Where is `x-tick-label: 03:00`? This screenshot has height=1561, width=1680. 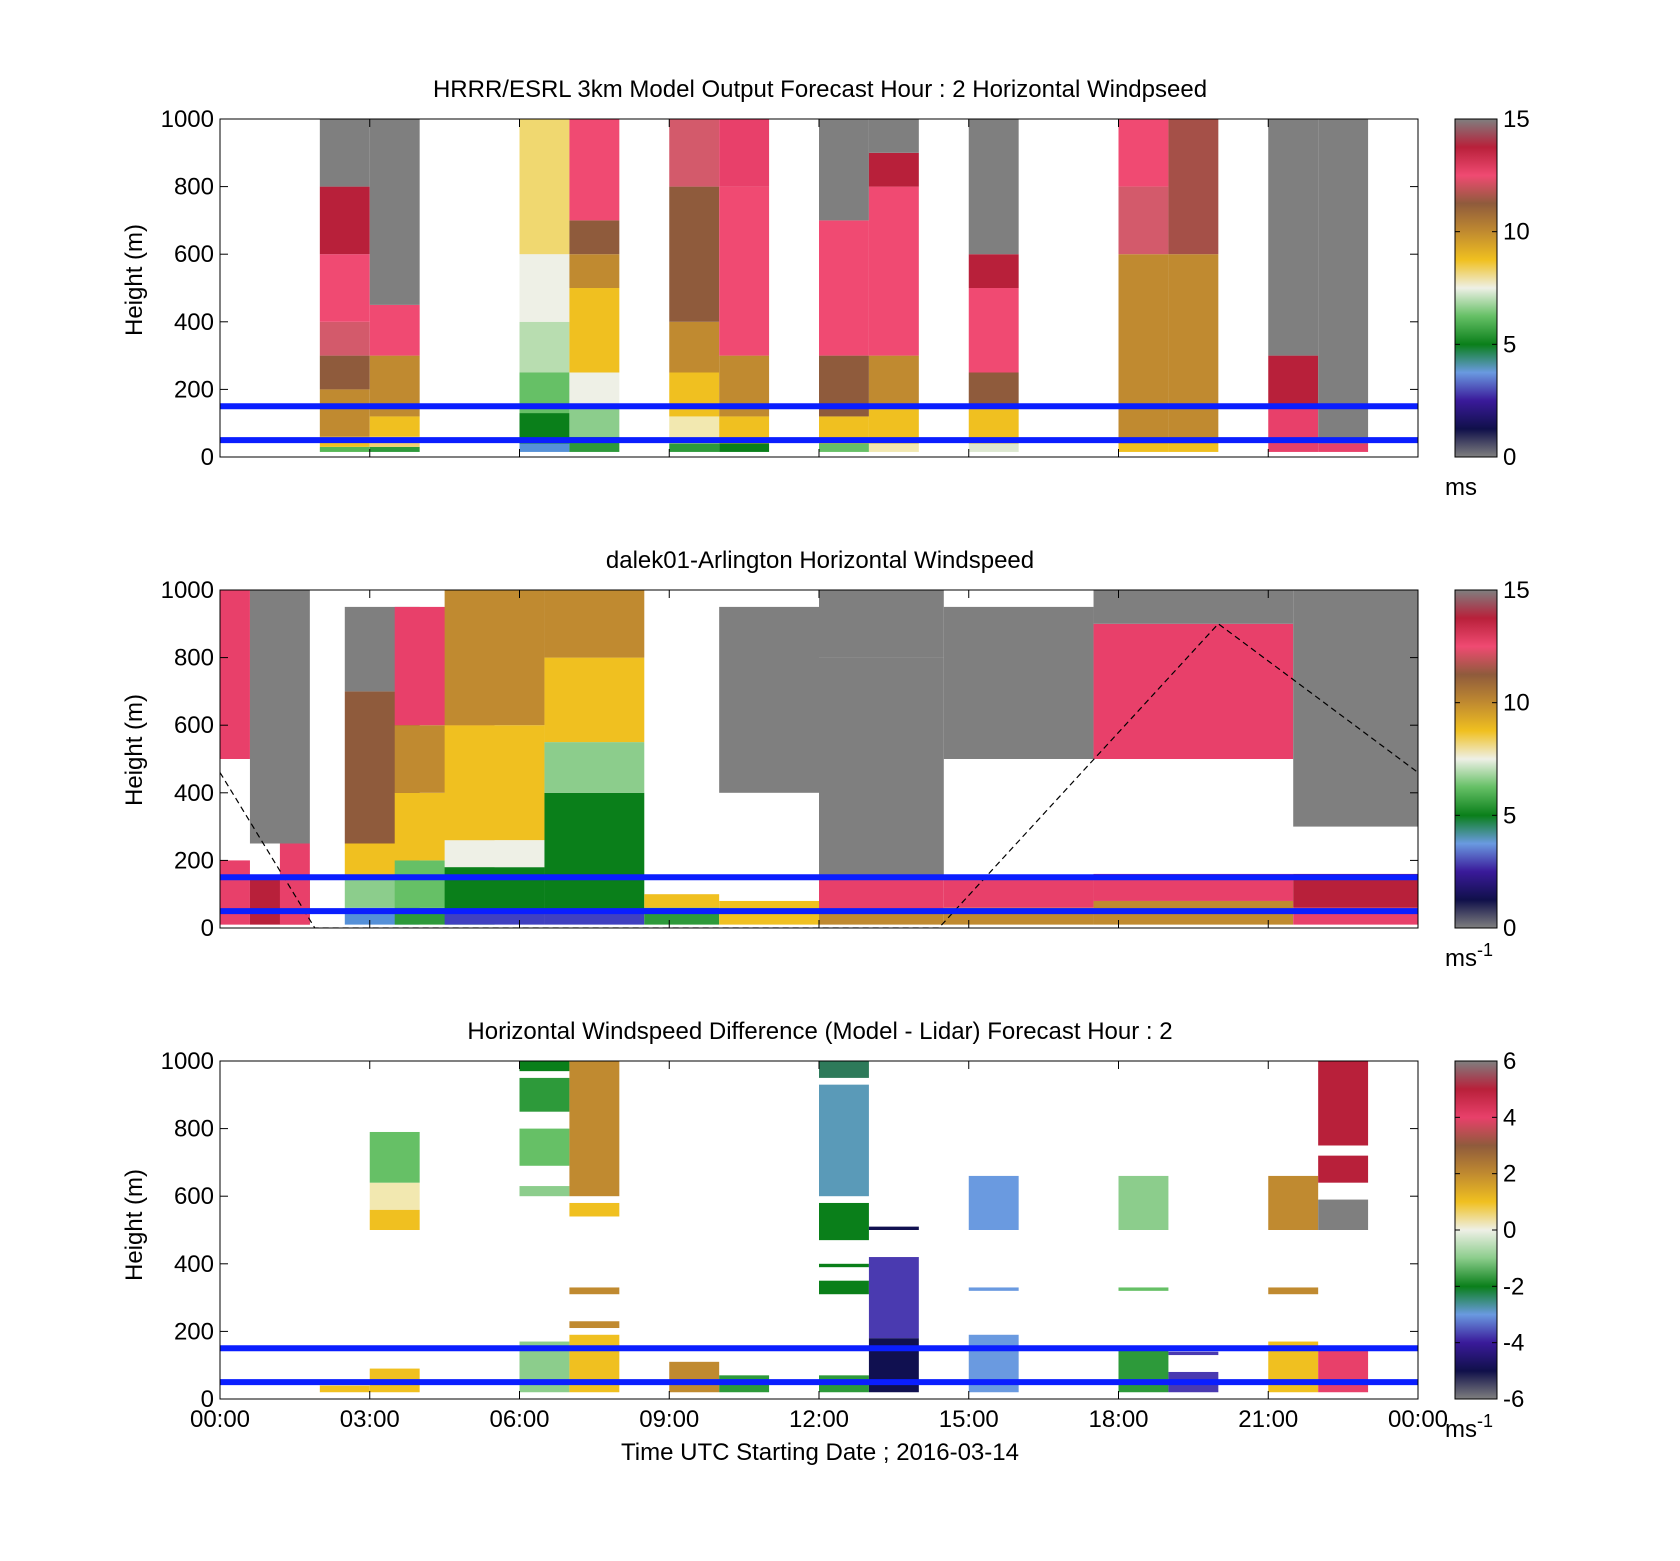
x-tick-label: 03:00 is located at coordinates (370, 1419).